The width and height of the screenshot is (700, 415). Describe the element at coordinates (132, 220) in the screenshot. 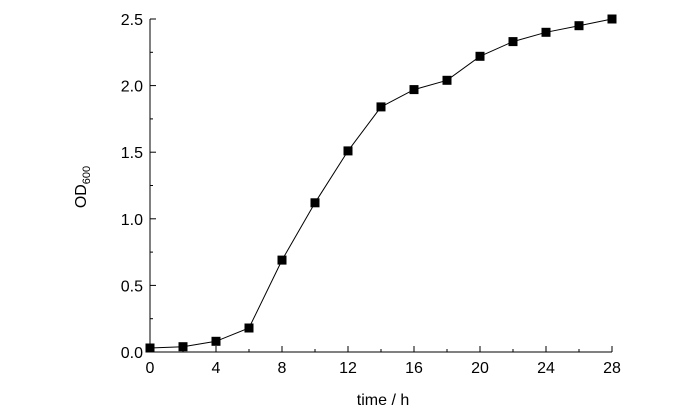

I see `y-tick-label: 1.0` at that location.